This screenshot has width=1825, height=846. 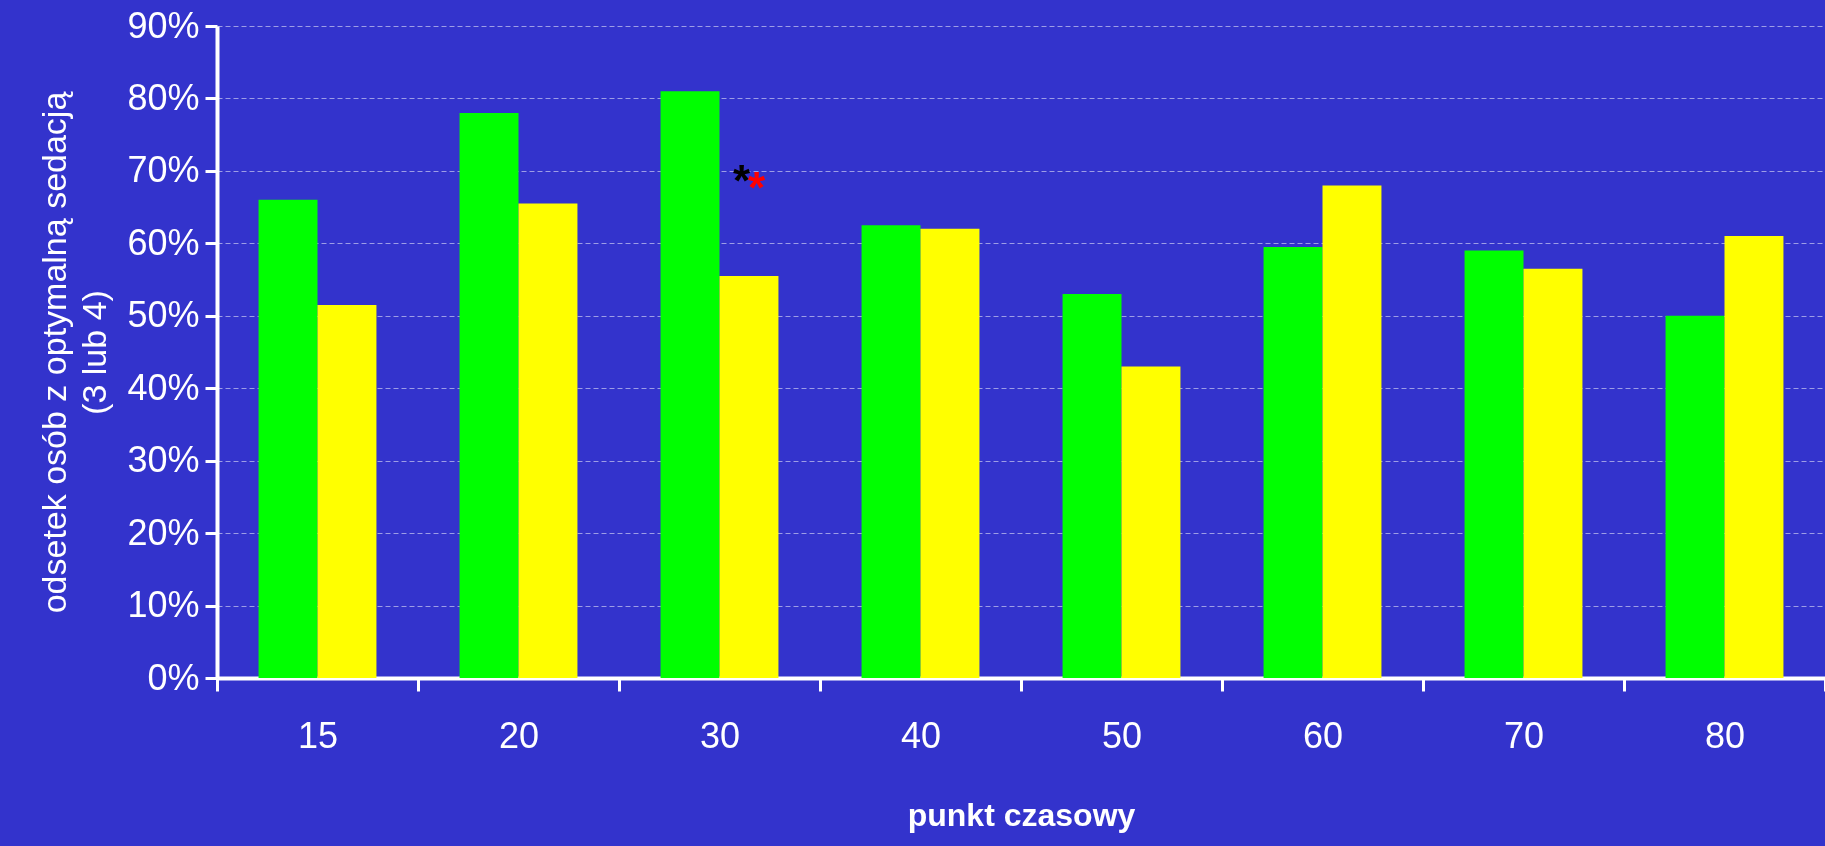 What do you see at coordinates (173, 677) in the screenshot?
I see `y-tick-label: 0%` at bounding box center [173, 677].